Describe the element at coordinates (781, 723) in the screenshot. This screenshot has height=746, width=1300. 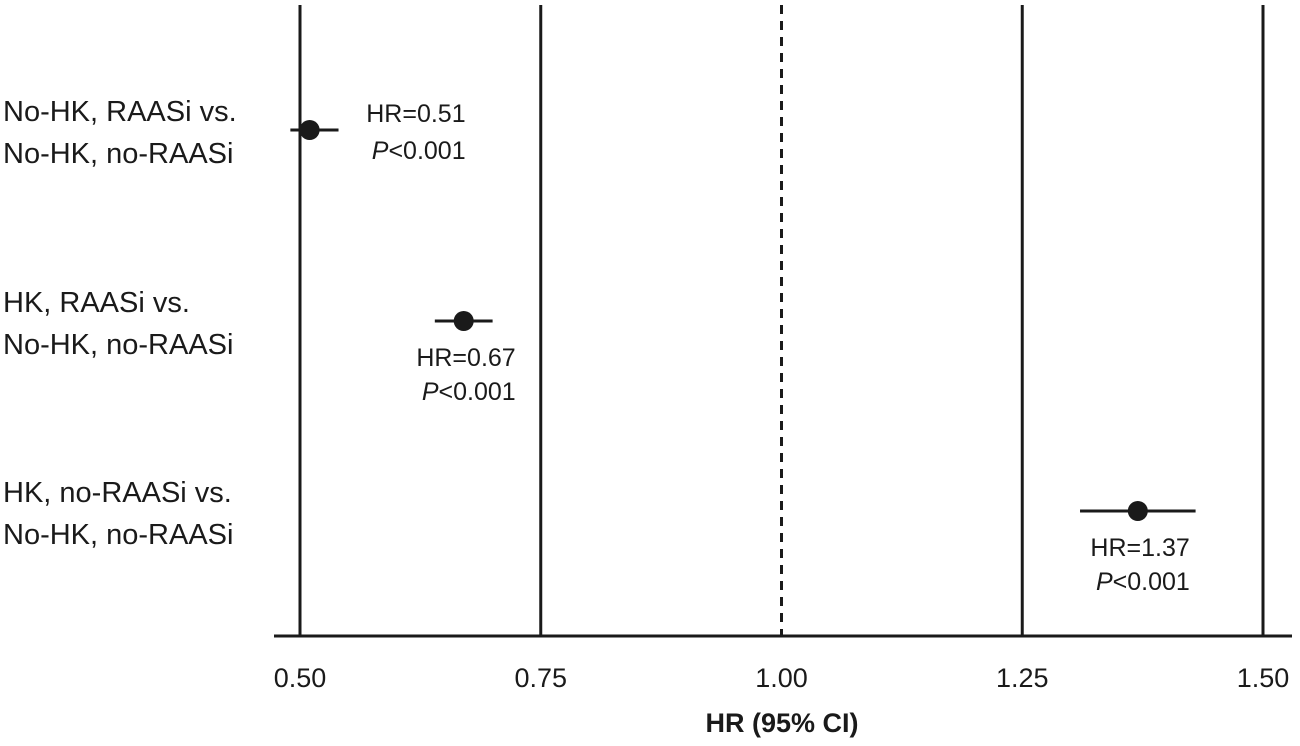
I see `x-axis-title: HR (95% CI)` at that location.